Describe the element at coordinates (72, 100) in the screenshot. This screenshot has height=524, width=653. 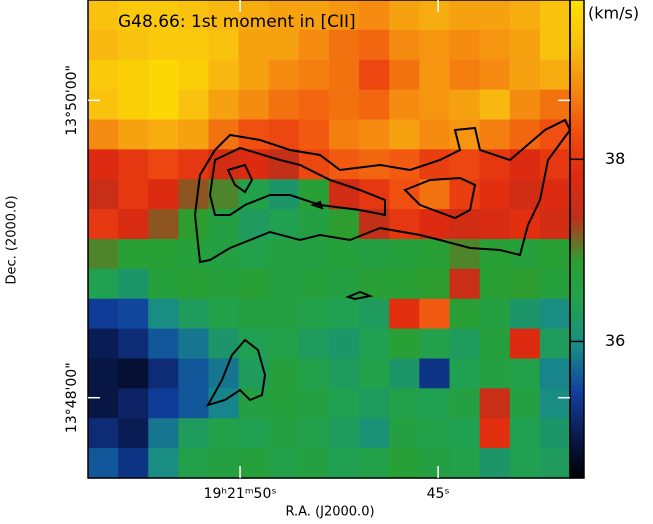
I see `y-tick-label: 13°50'00"` at that location.